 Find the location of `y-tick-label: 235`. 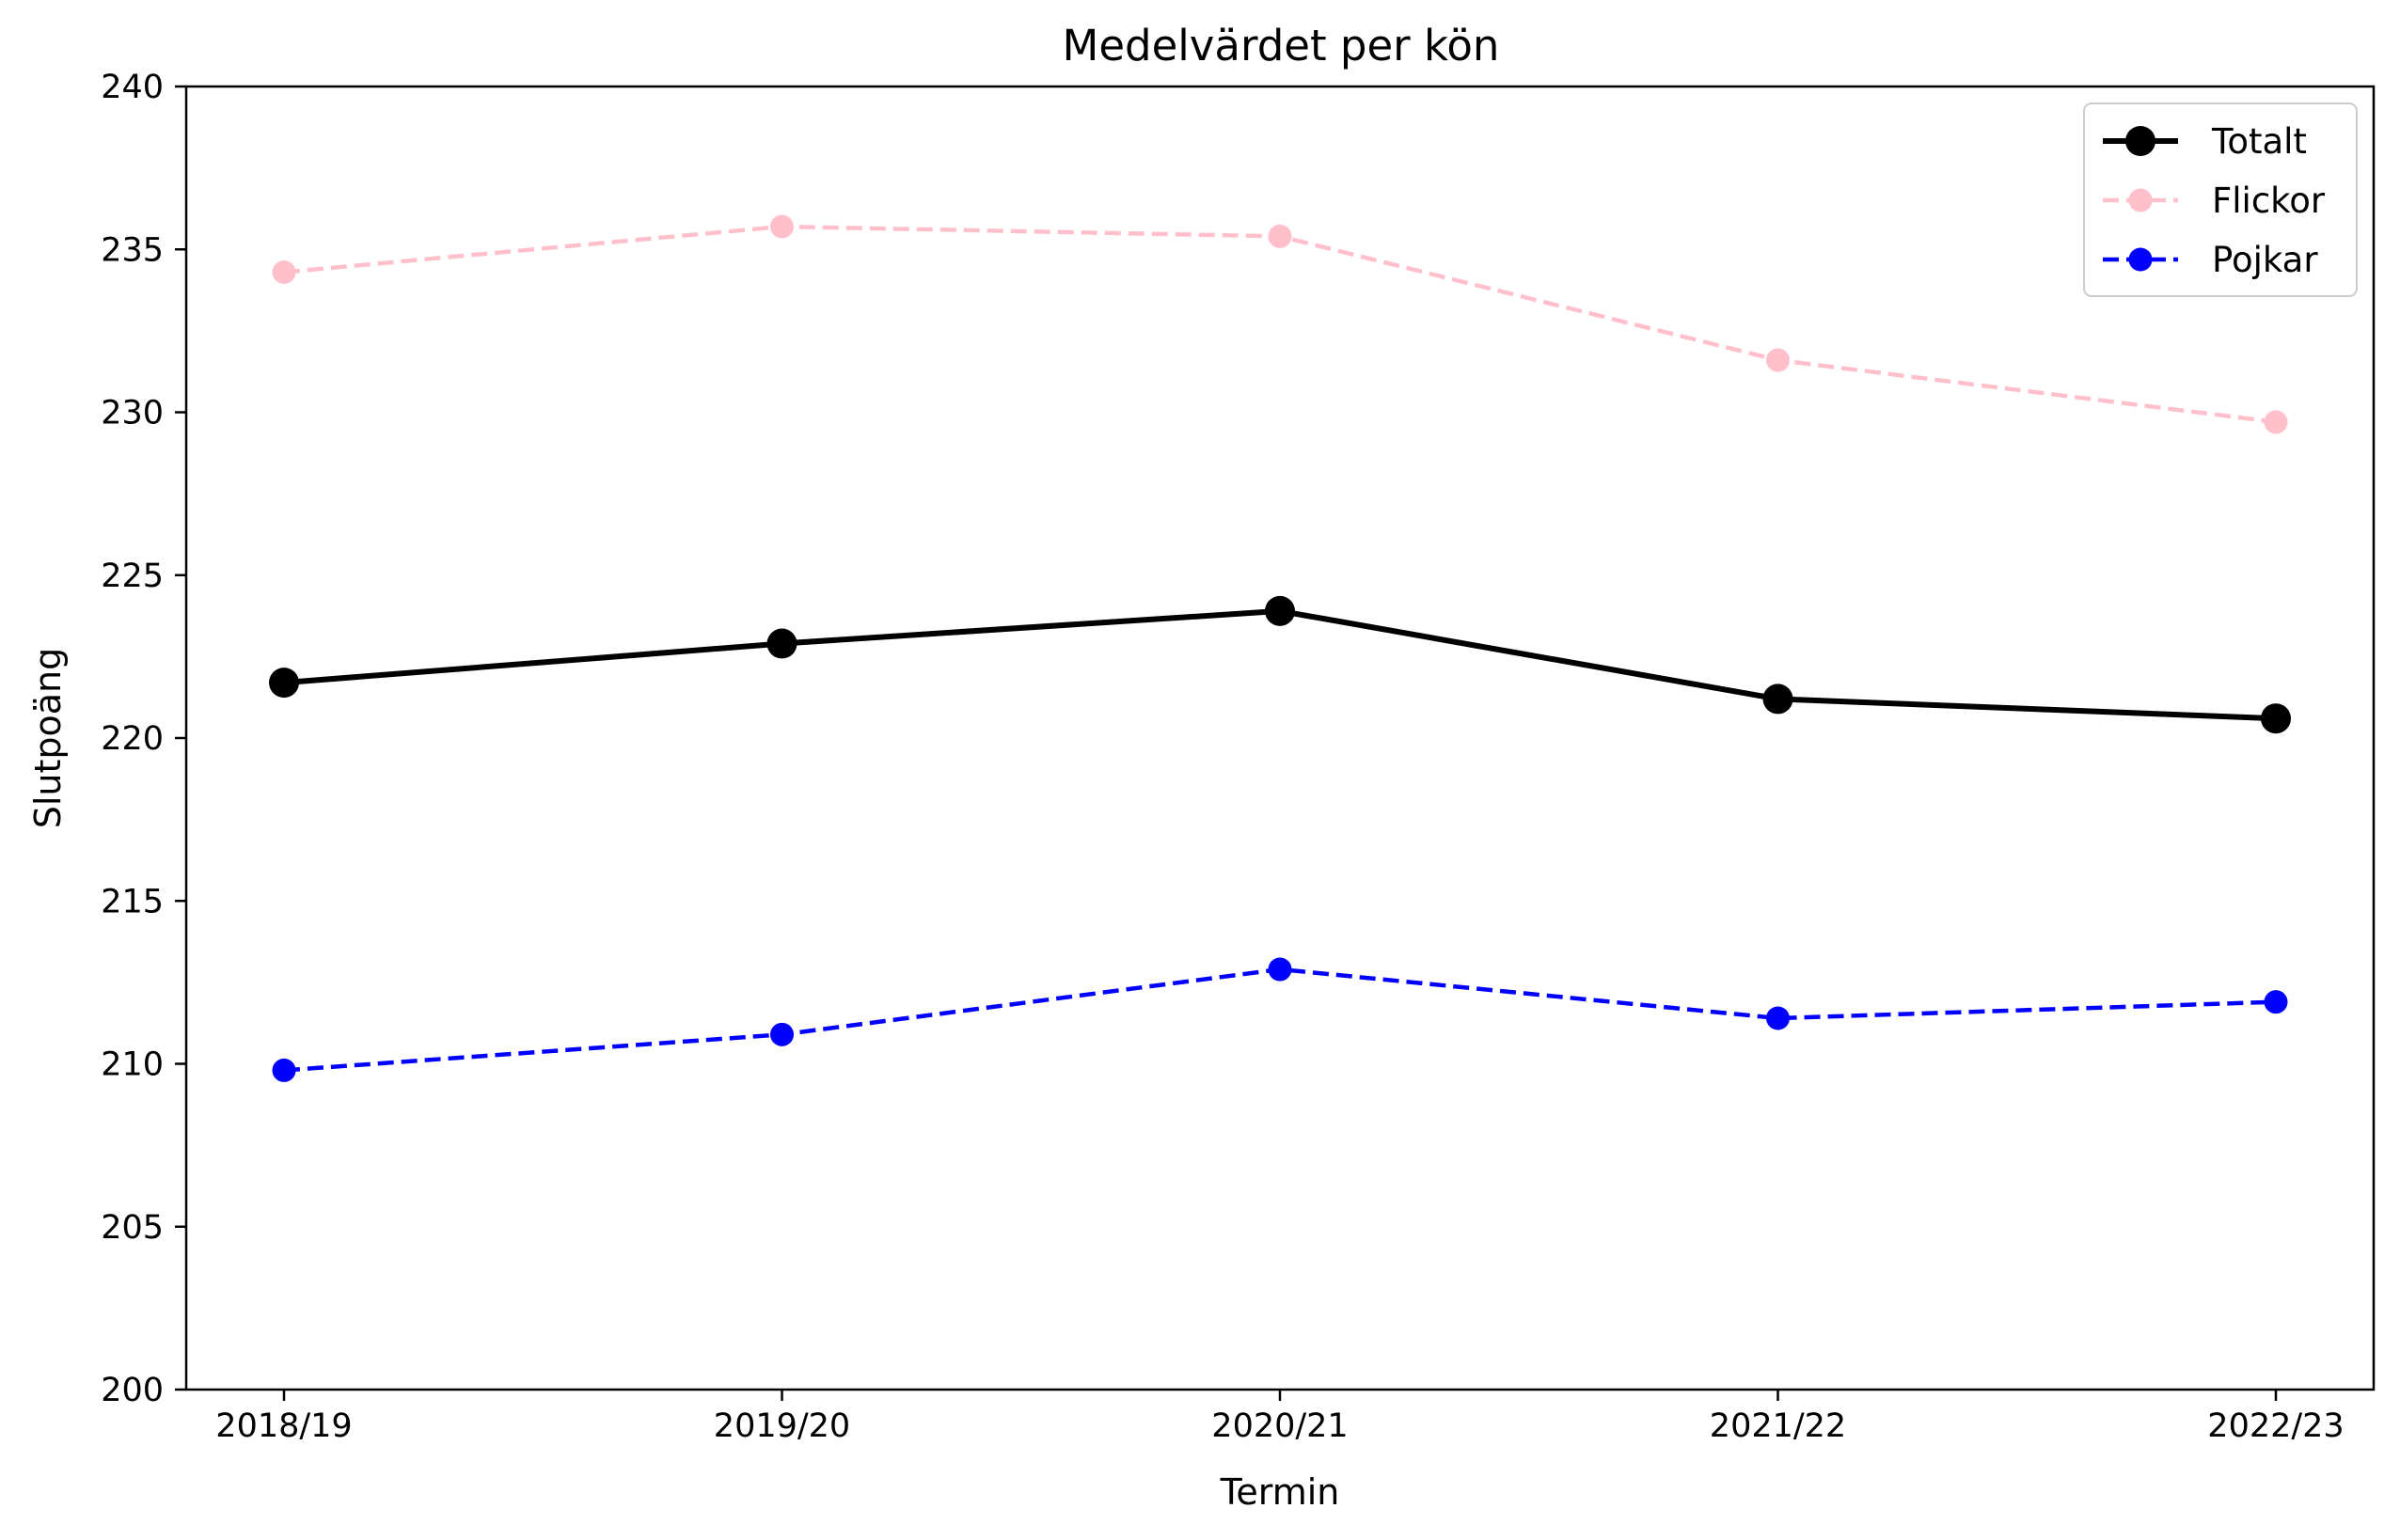

y-tick-label: 235 is located at coordinates (132, 250).